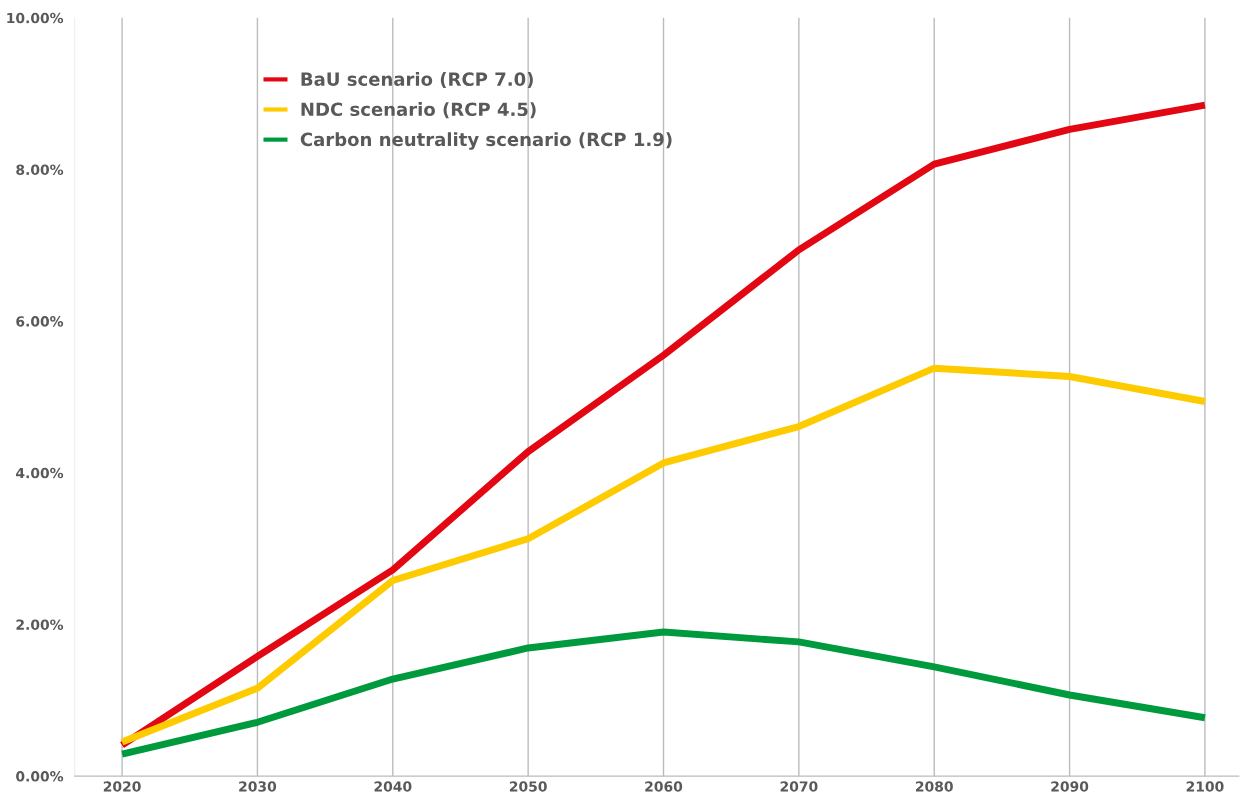 The height and width of the screenshot is (811, 1245). What do you see at coordinates (1205, 786) in the screenshot?
I see `x-tick-label: 2100` at bounding box center [1205, 786].